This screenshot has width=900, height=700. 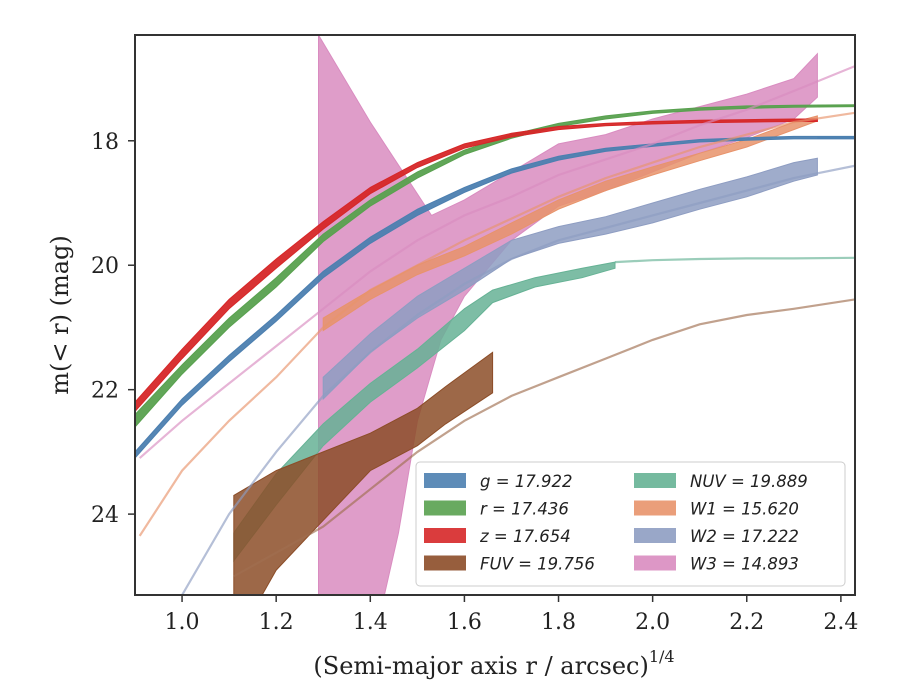 What do you see at coordinates (744, 564) in the screenshot?
I see `legend-label-w3: W3 = 14.893` at bounding box center [744, 564].